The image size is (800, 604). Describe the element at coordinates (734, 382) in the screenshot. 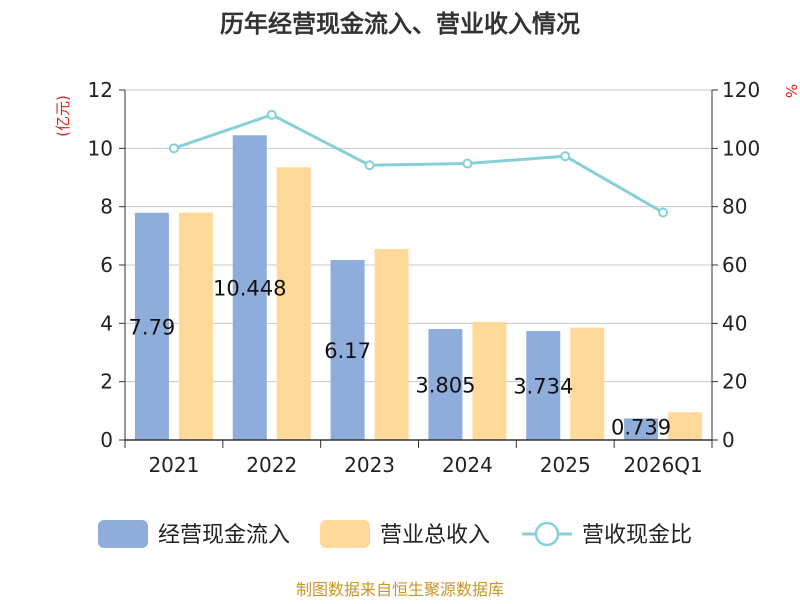

I see `y-right-tick-label: 20` at that location.